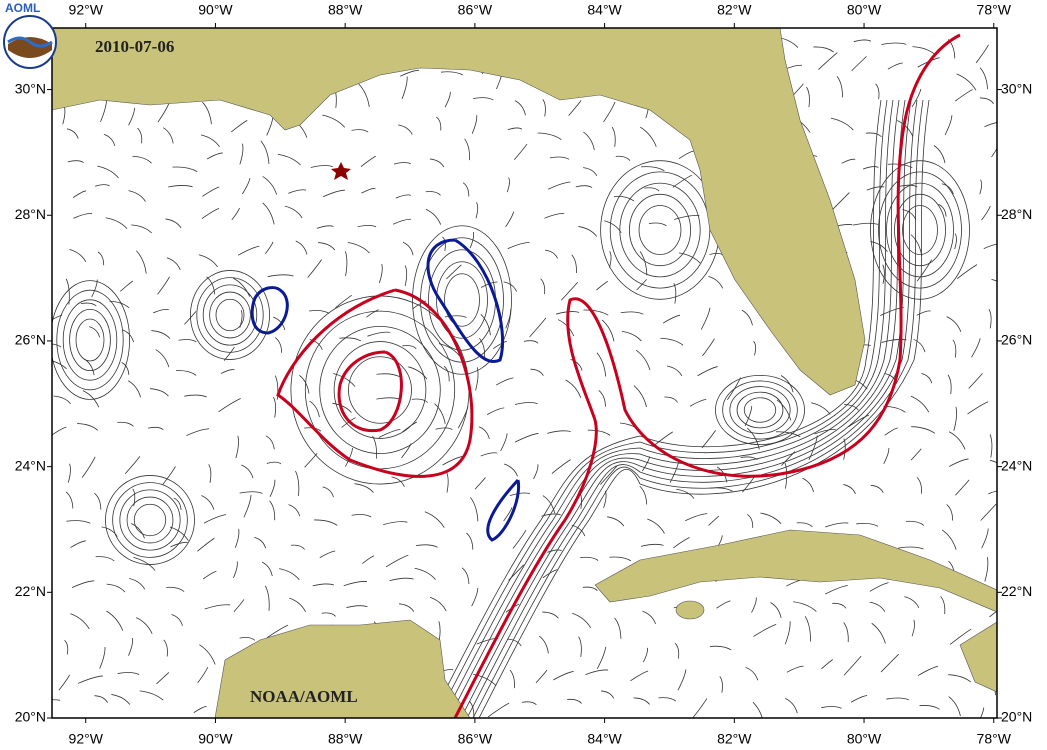  What do you see at coordinates (215, 739) in the screenshot?
I see `lon-label-bottom: 90°W` at bounding box center [215, 739].